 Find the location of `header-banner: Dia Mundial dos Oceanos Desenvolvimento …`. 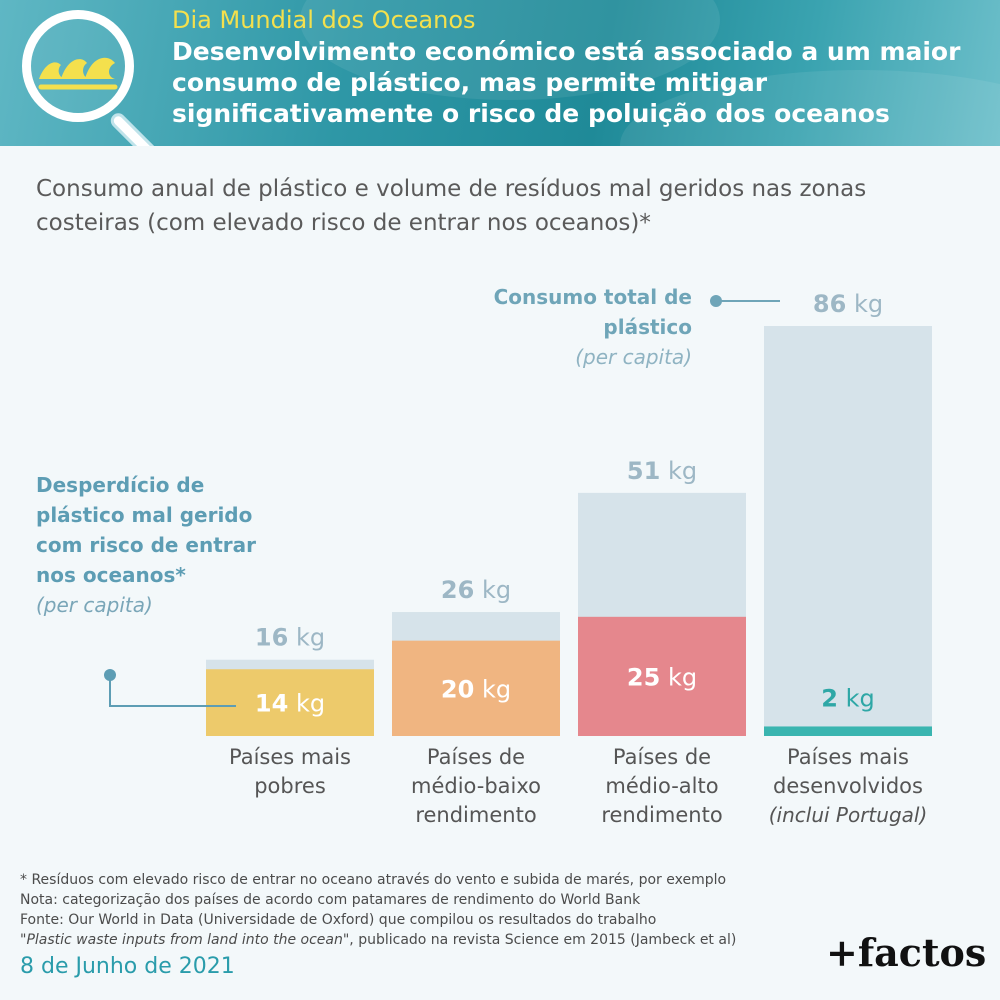

header-banner: Dia Mundial dos Oceanos Desenvolvimento … is located at coordinates (500, 73).